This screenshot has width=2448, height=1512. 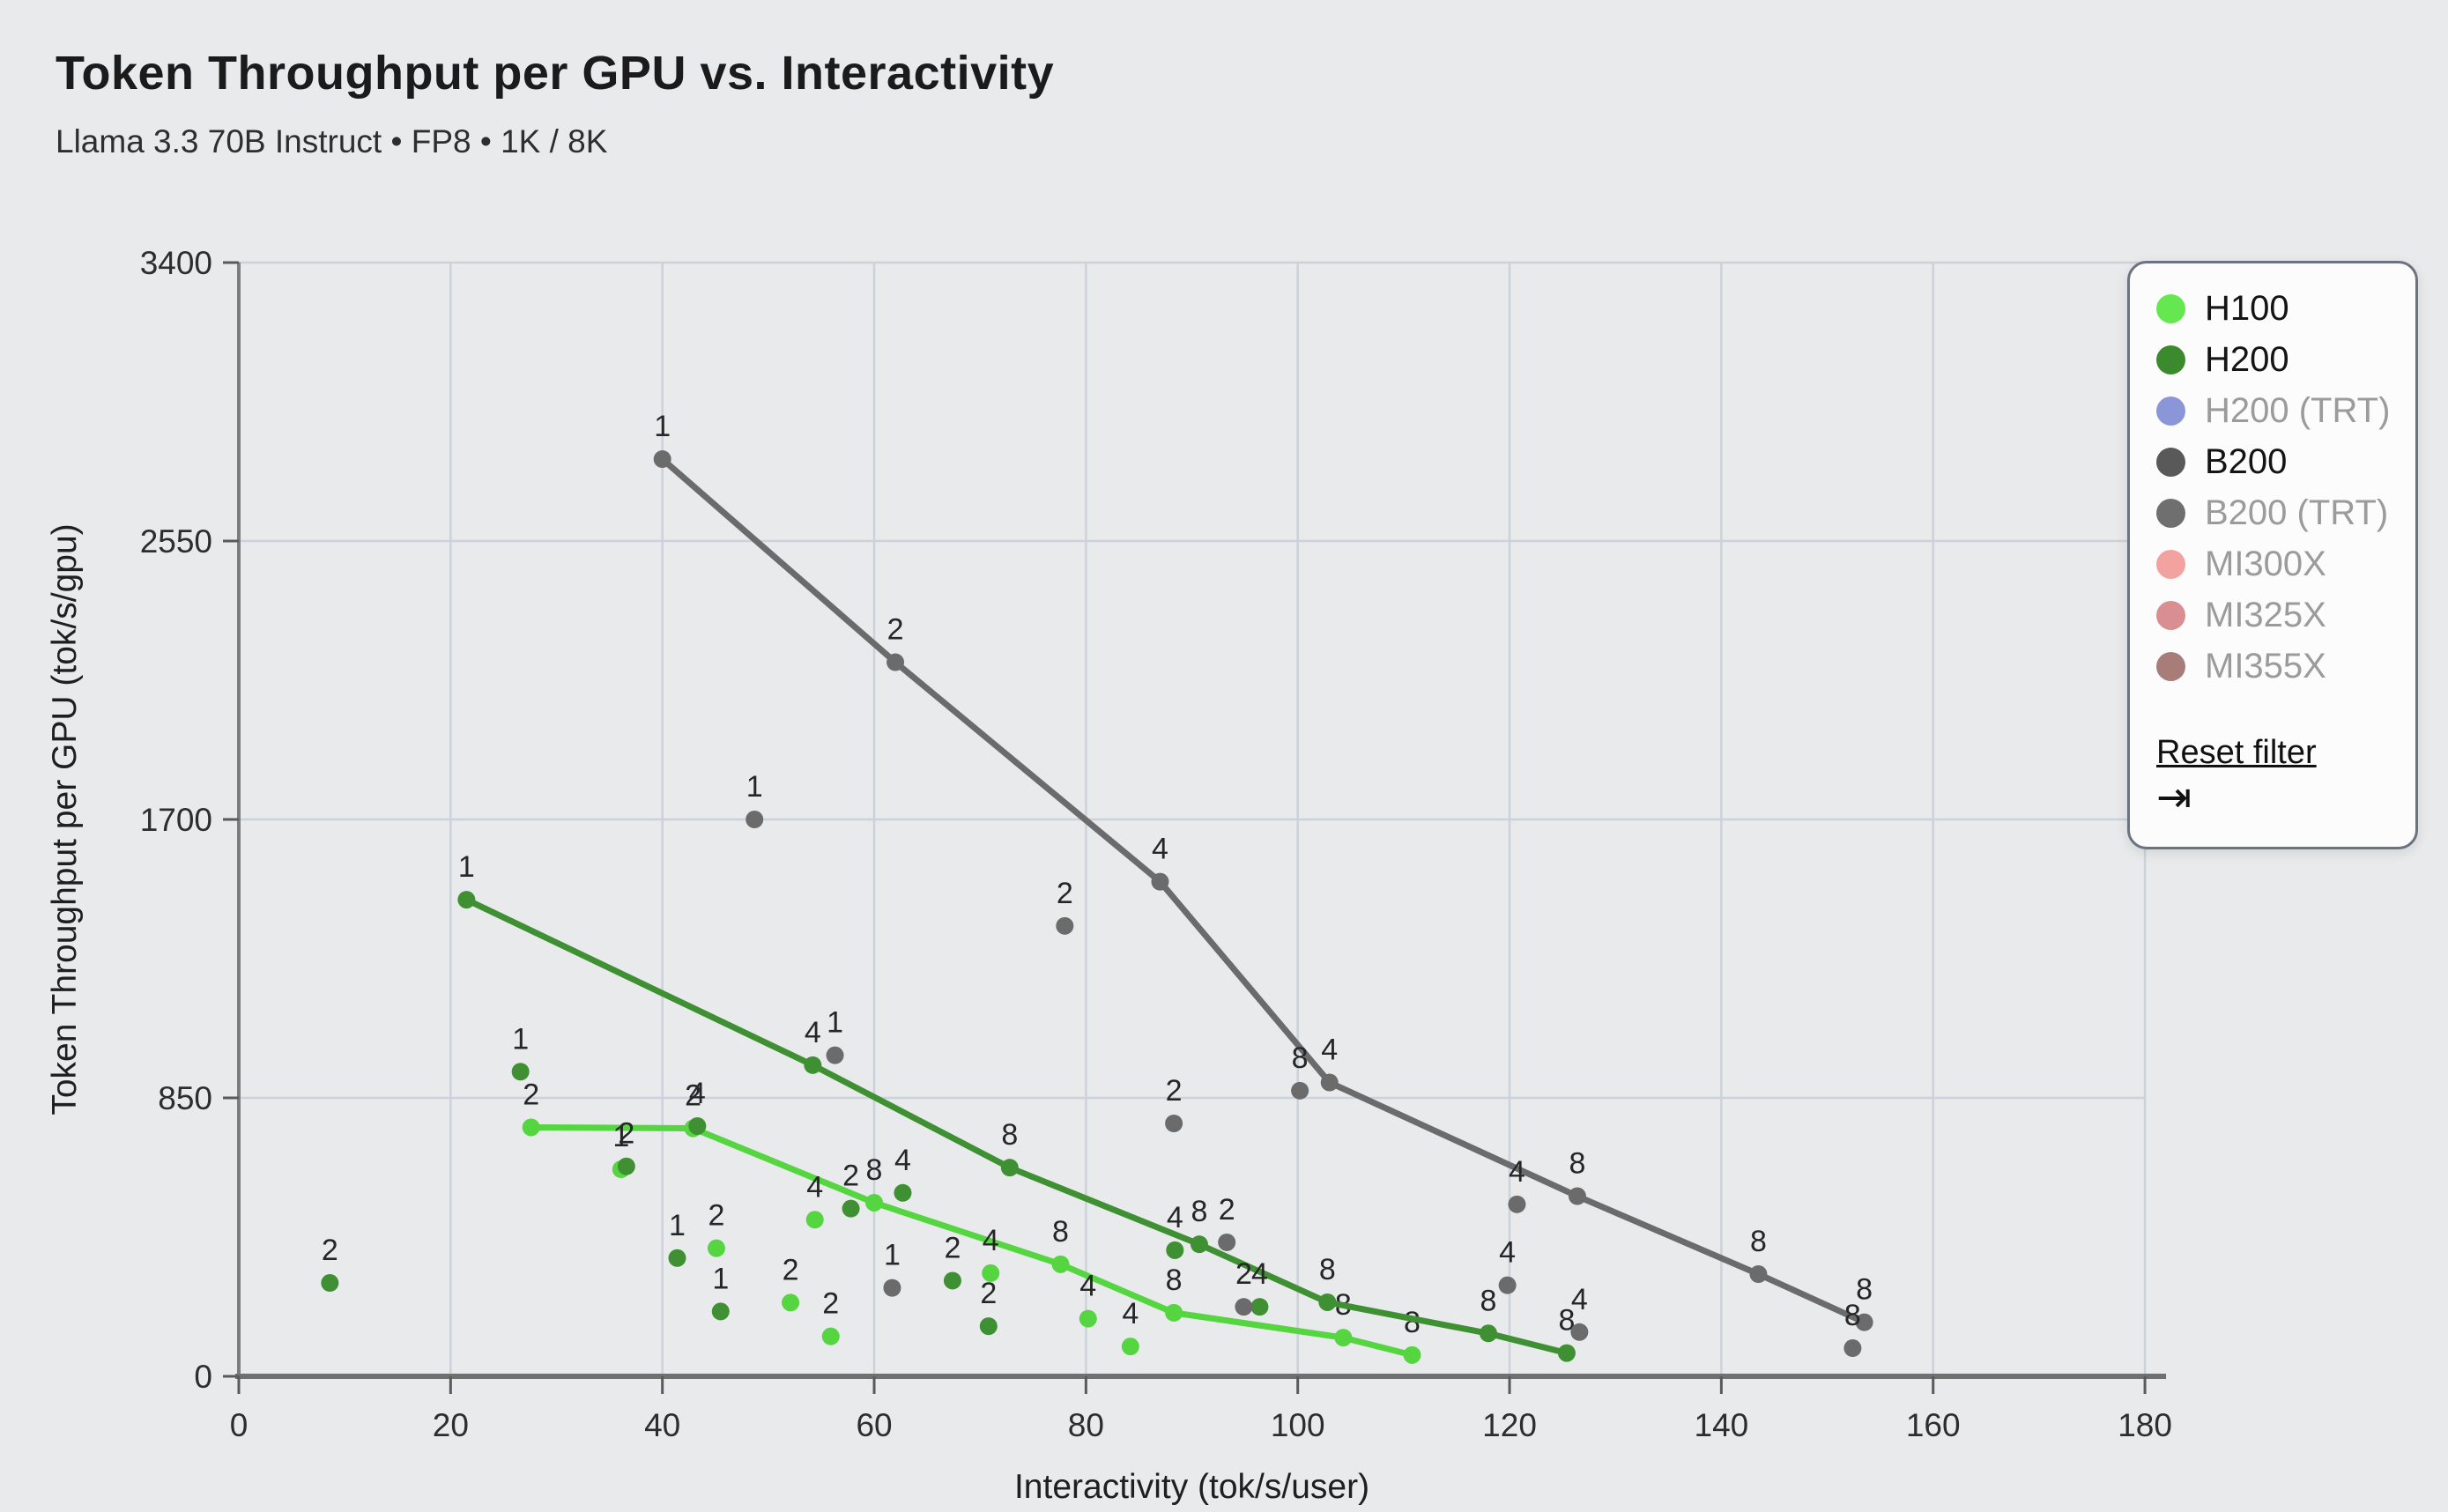 I want to click on legend-item-label: H200, so click(x=2247, y=359).